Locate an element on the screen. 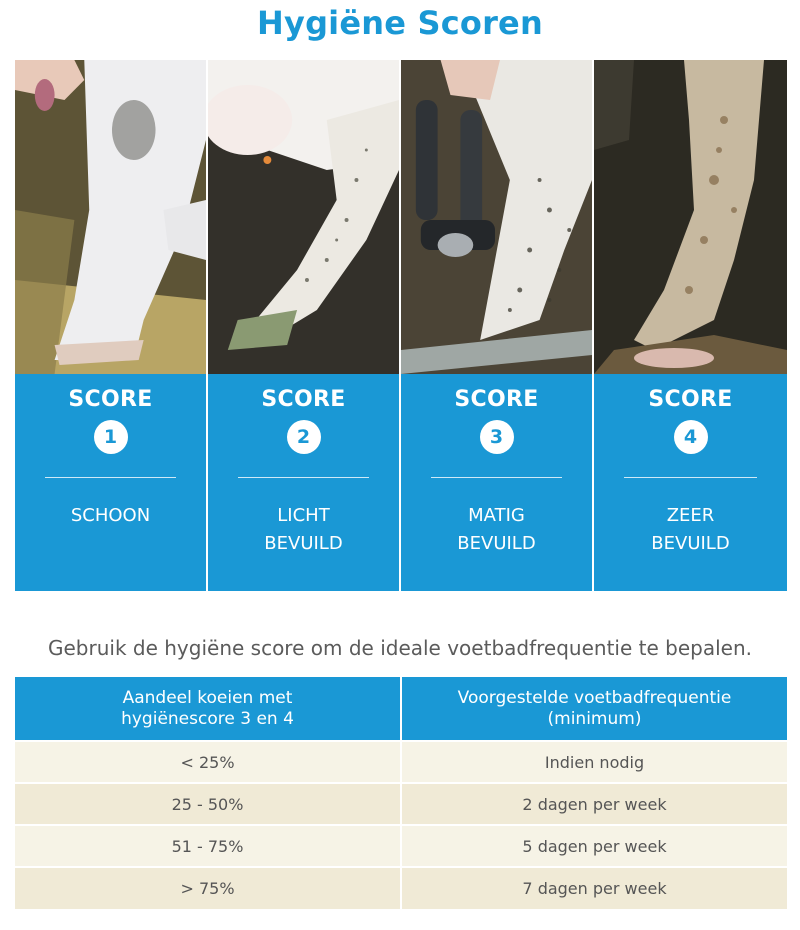 The height and width of the screenshot is (930, 800). header-share-cows: Aandeel koeien met hygiënescore 3 en 4 is located at coordinates (208, 709).